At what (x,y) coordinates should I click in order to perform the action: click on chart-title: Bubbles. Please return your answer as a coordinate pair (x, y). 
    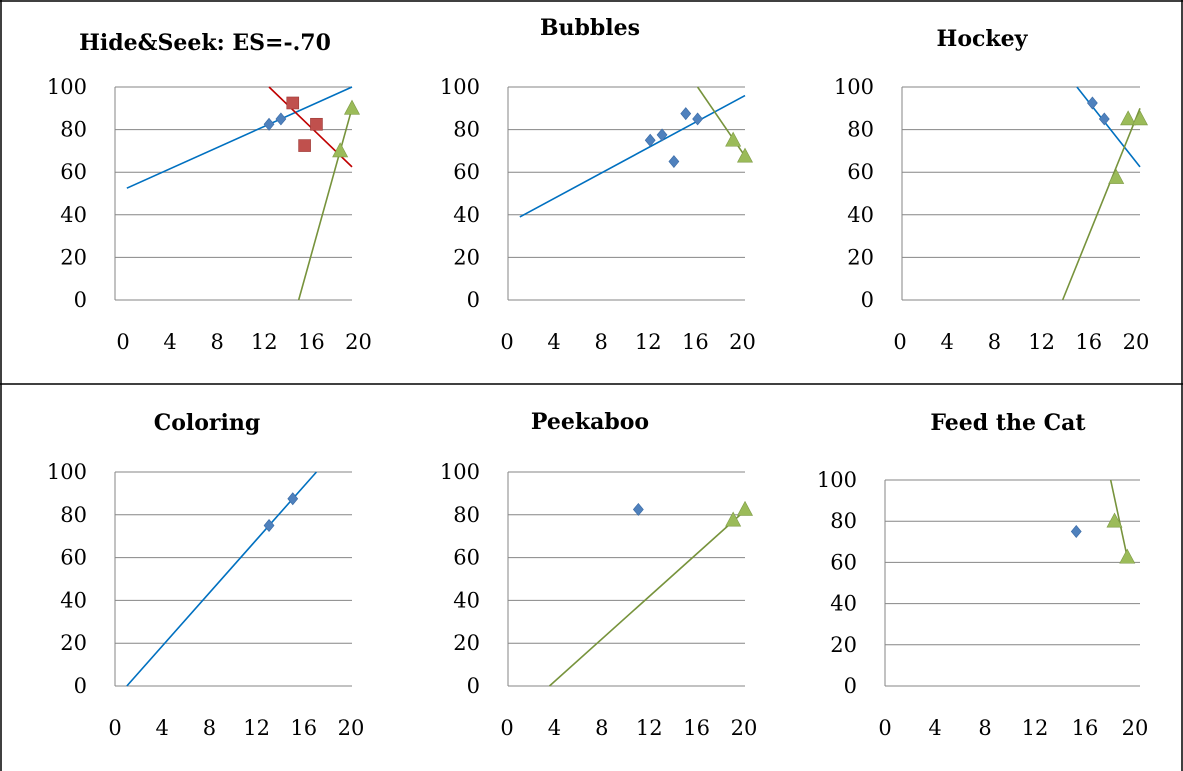
    Looking at the image, I should click on (590, 28).